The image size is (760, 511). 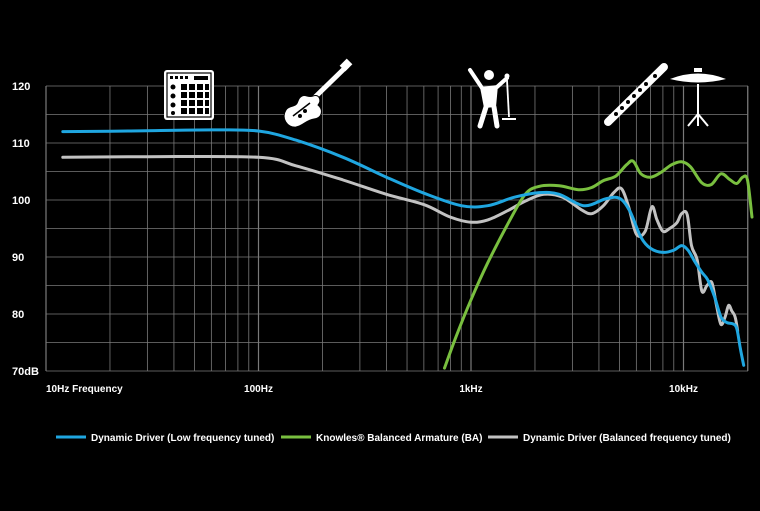 What do you see at coordinates (84, 389) in the screenshot?
I see `x-tick-label: 10Hz Frequency` at bounding box center [84, 389].